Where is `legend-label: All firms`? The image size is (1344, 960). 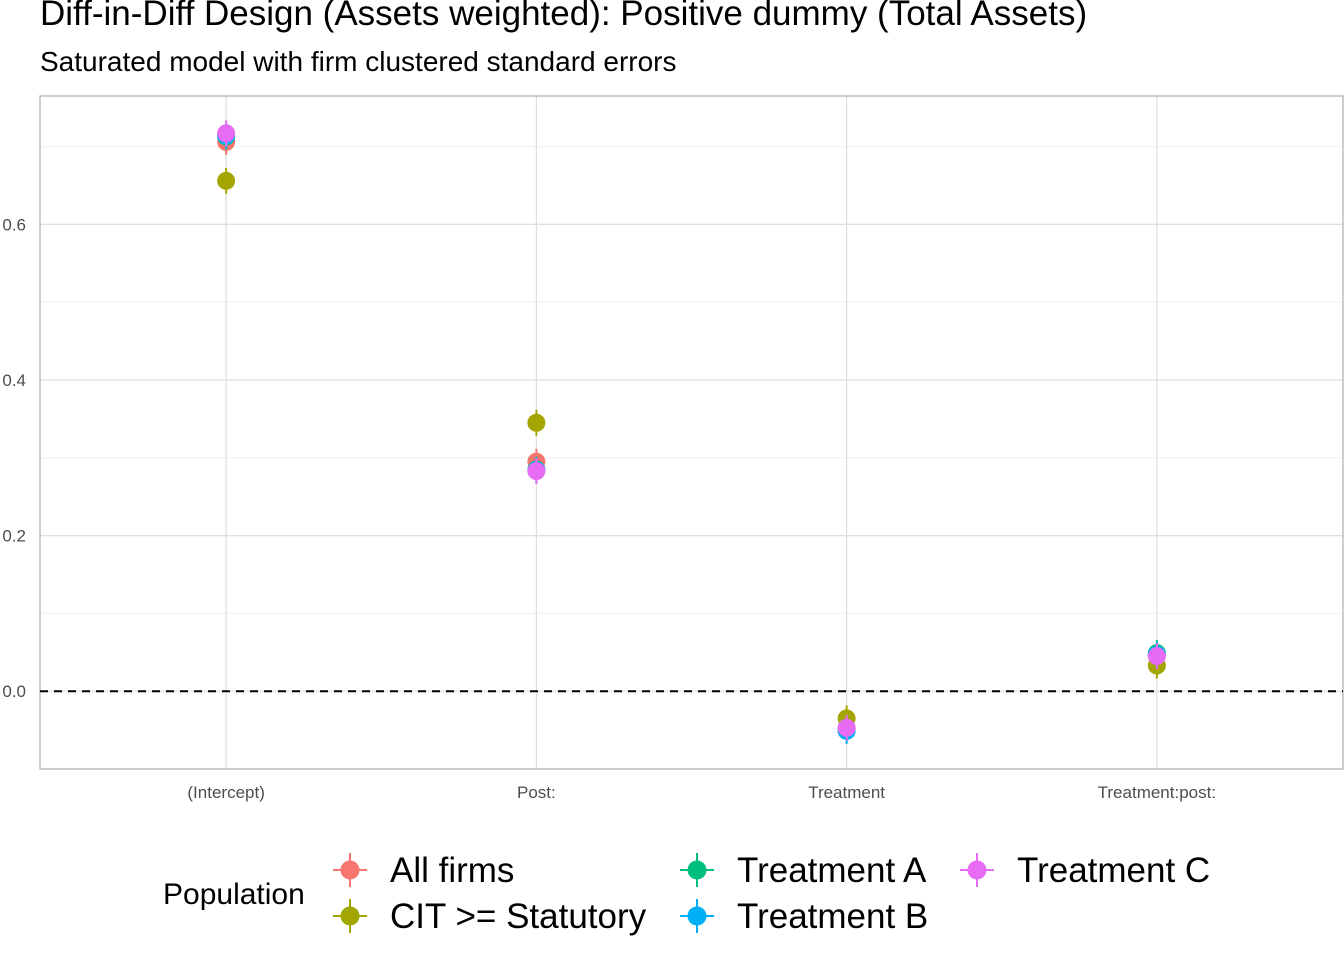 legend-label: All firms is located at coordinates (452, 870).